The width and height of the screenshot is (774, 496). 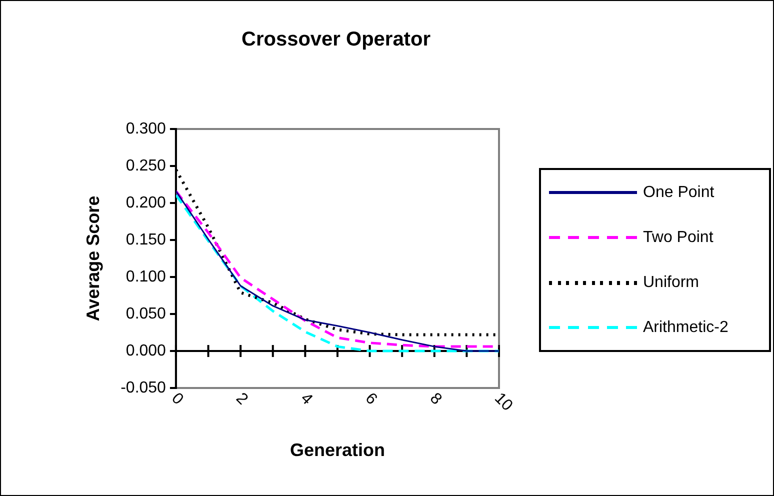 What do you see at coordinates (146, 203) in the screenshot?
I see `y-tick-label: 0.200` at bounding box center [146, 203].